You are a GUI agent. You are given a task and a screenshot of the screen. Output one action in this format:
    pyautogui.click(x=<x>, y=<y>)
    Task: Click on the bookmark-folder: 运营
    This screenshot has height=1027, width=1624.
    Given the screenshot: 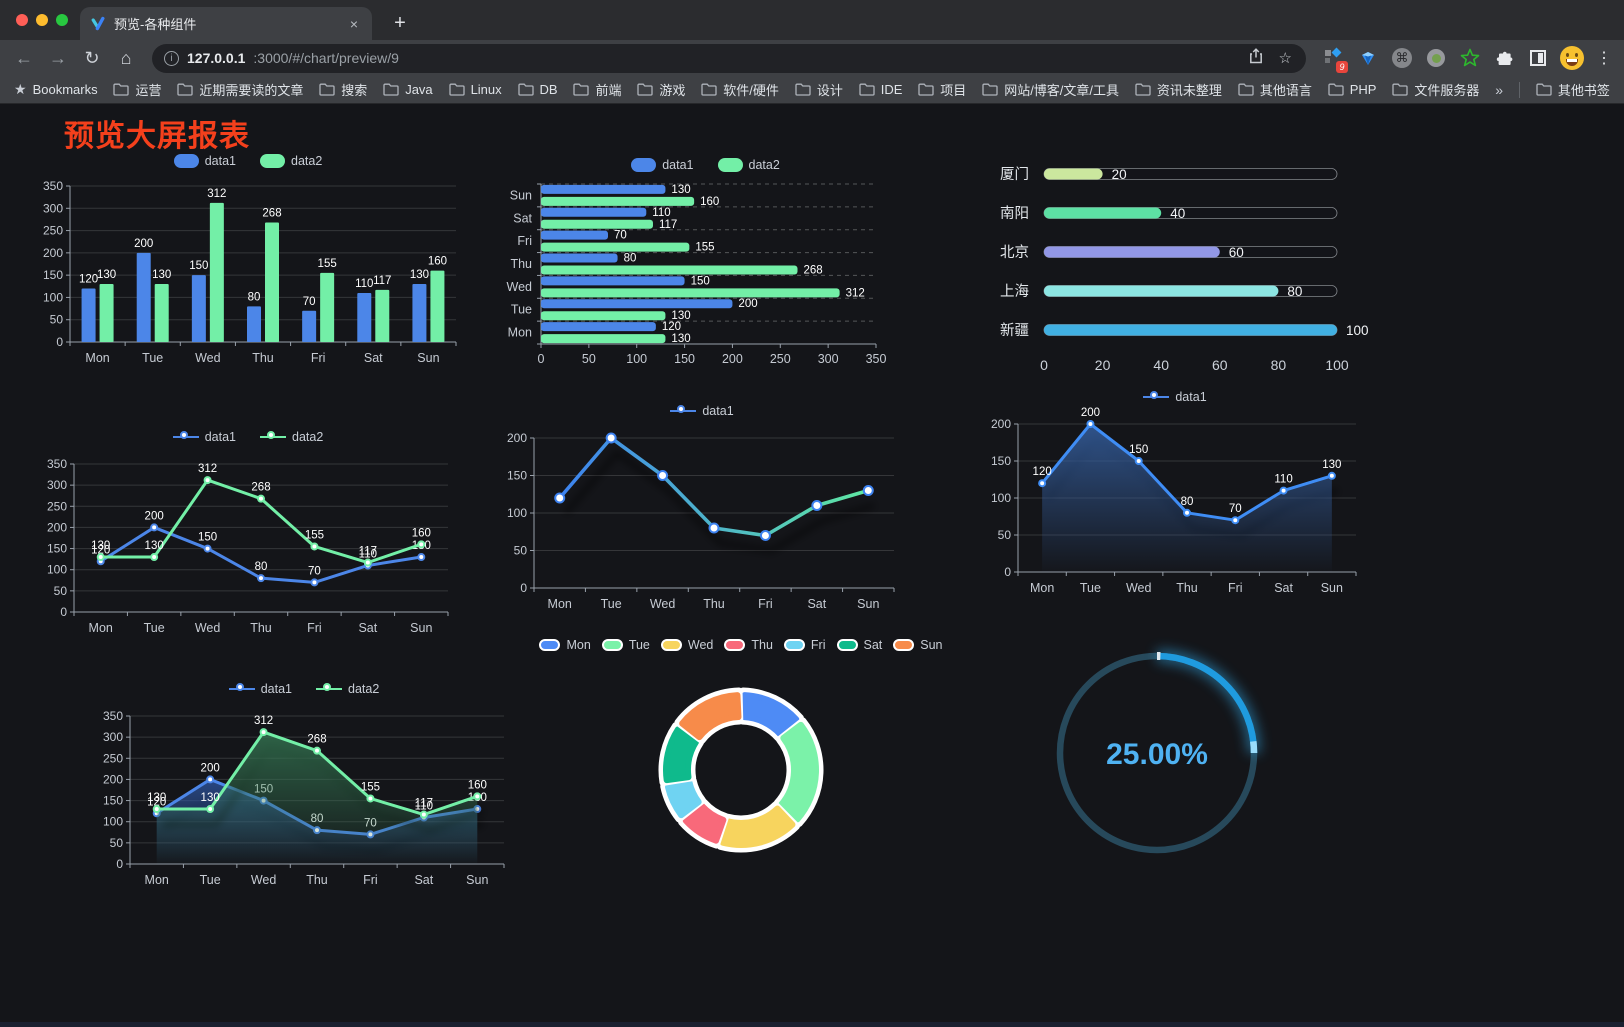 What is the action you would take?
    pyautogui.click(x=137, y=89)
    